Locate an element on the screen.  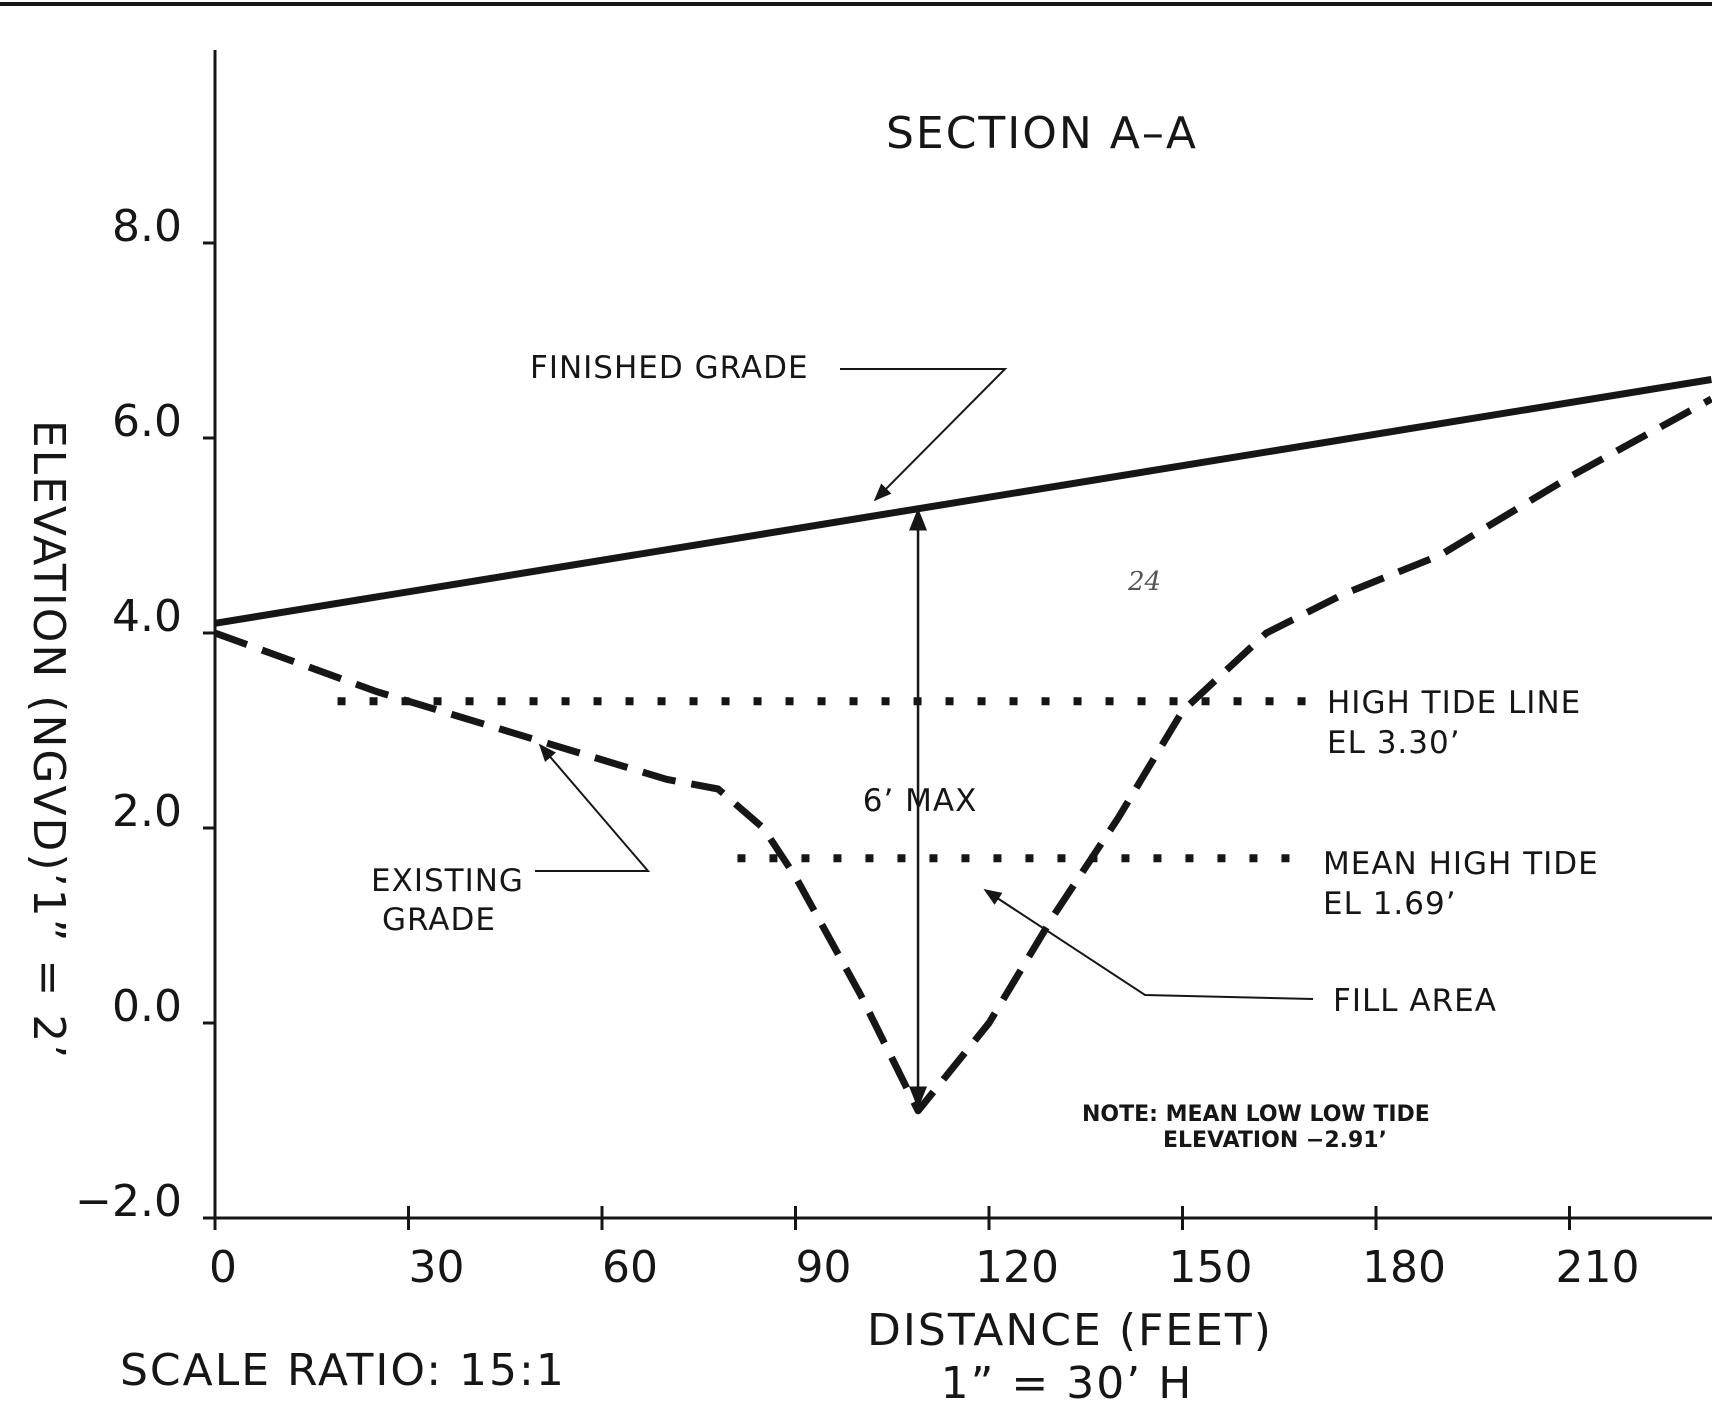
y-tick-label: −2.0 is located at coordinates (128, 1201).